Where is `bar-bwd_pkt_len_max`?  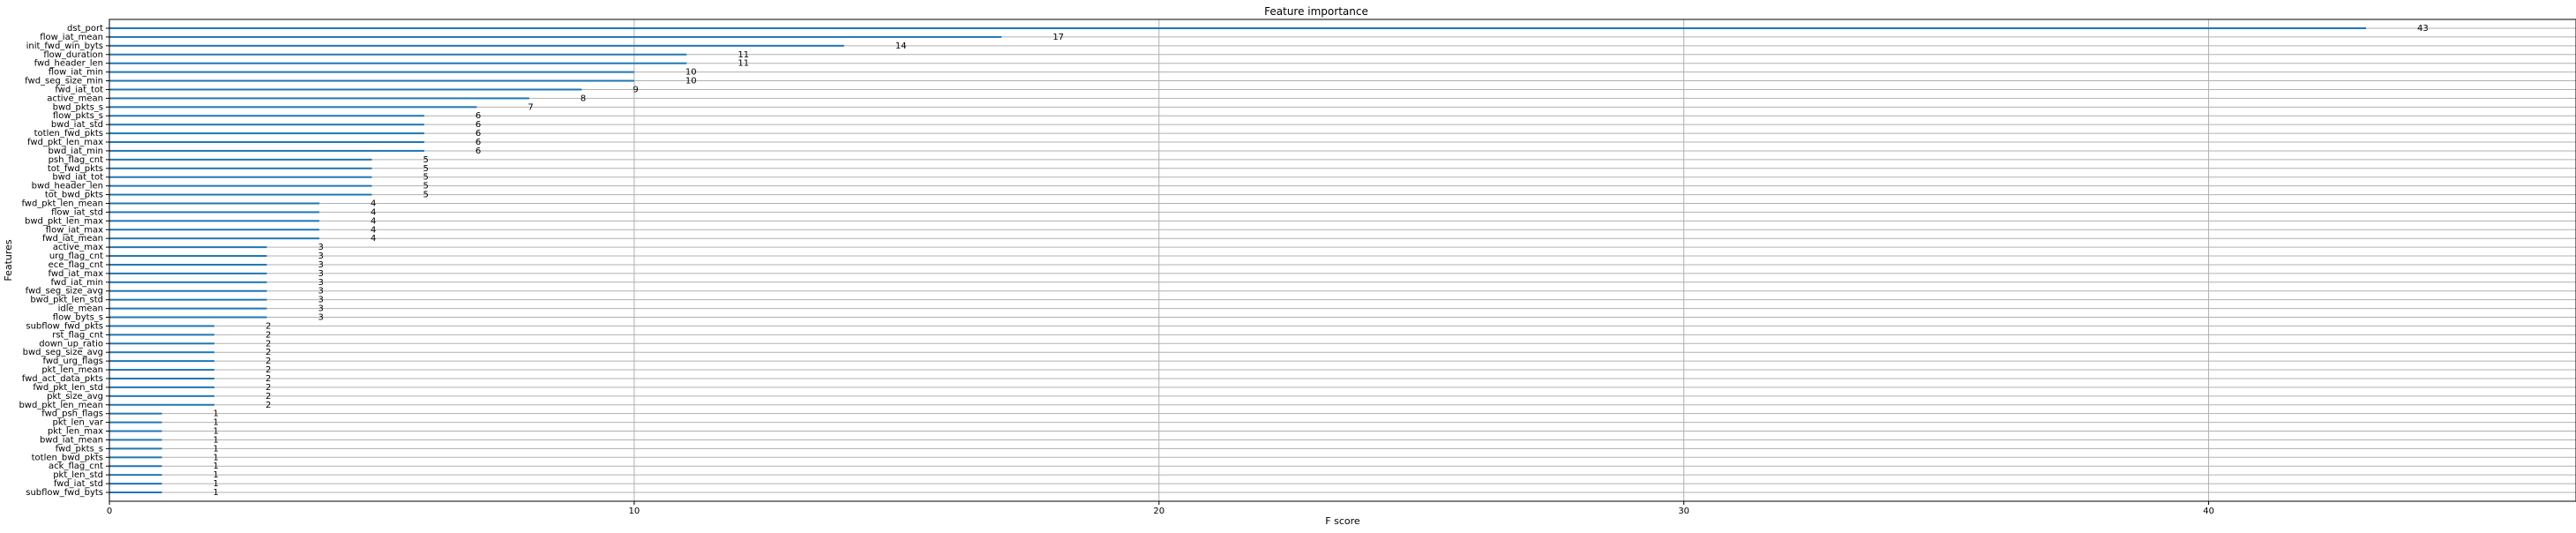
bar-bwd_pkt_len_max is located at coordinates (214, 221).